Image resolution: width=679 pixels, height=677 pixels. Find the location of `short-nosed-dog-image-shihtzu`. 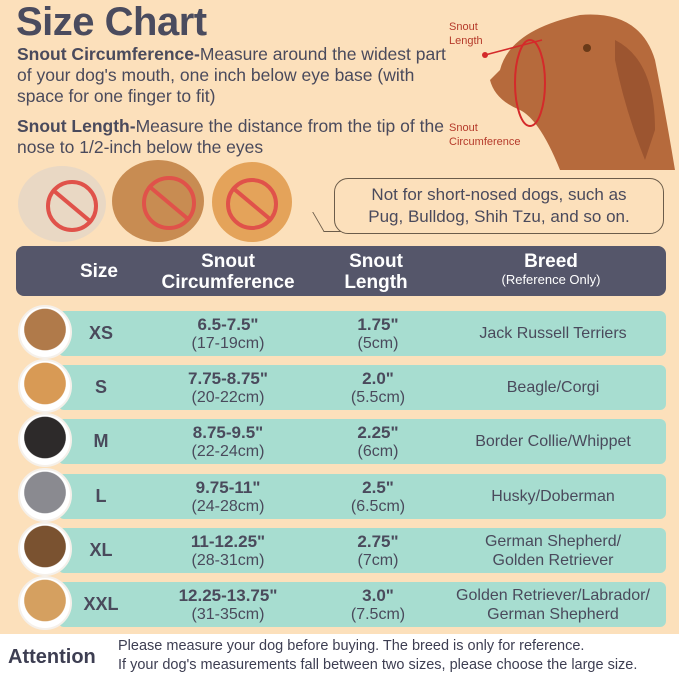

short-nosed-dog-image-shihtzu is located at coordinates (252, 202).